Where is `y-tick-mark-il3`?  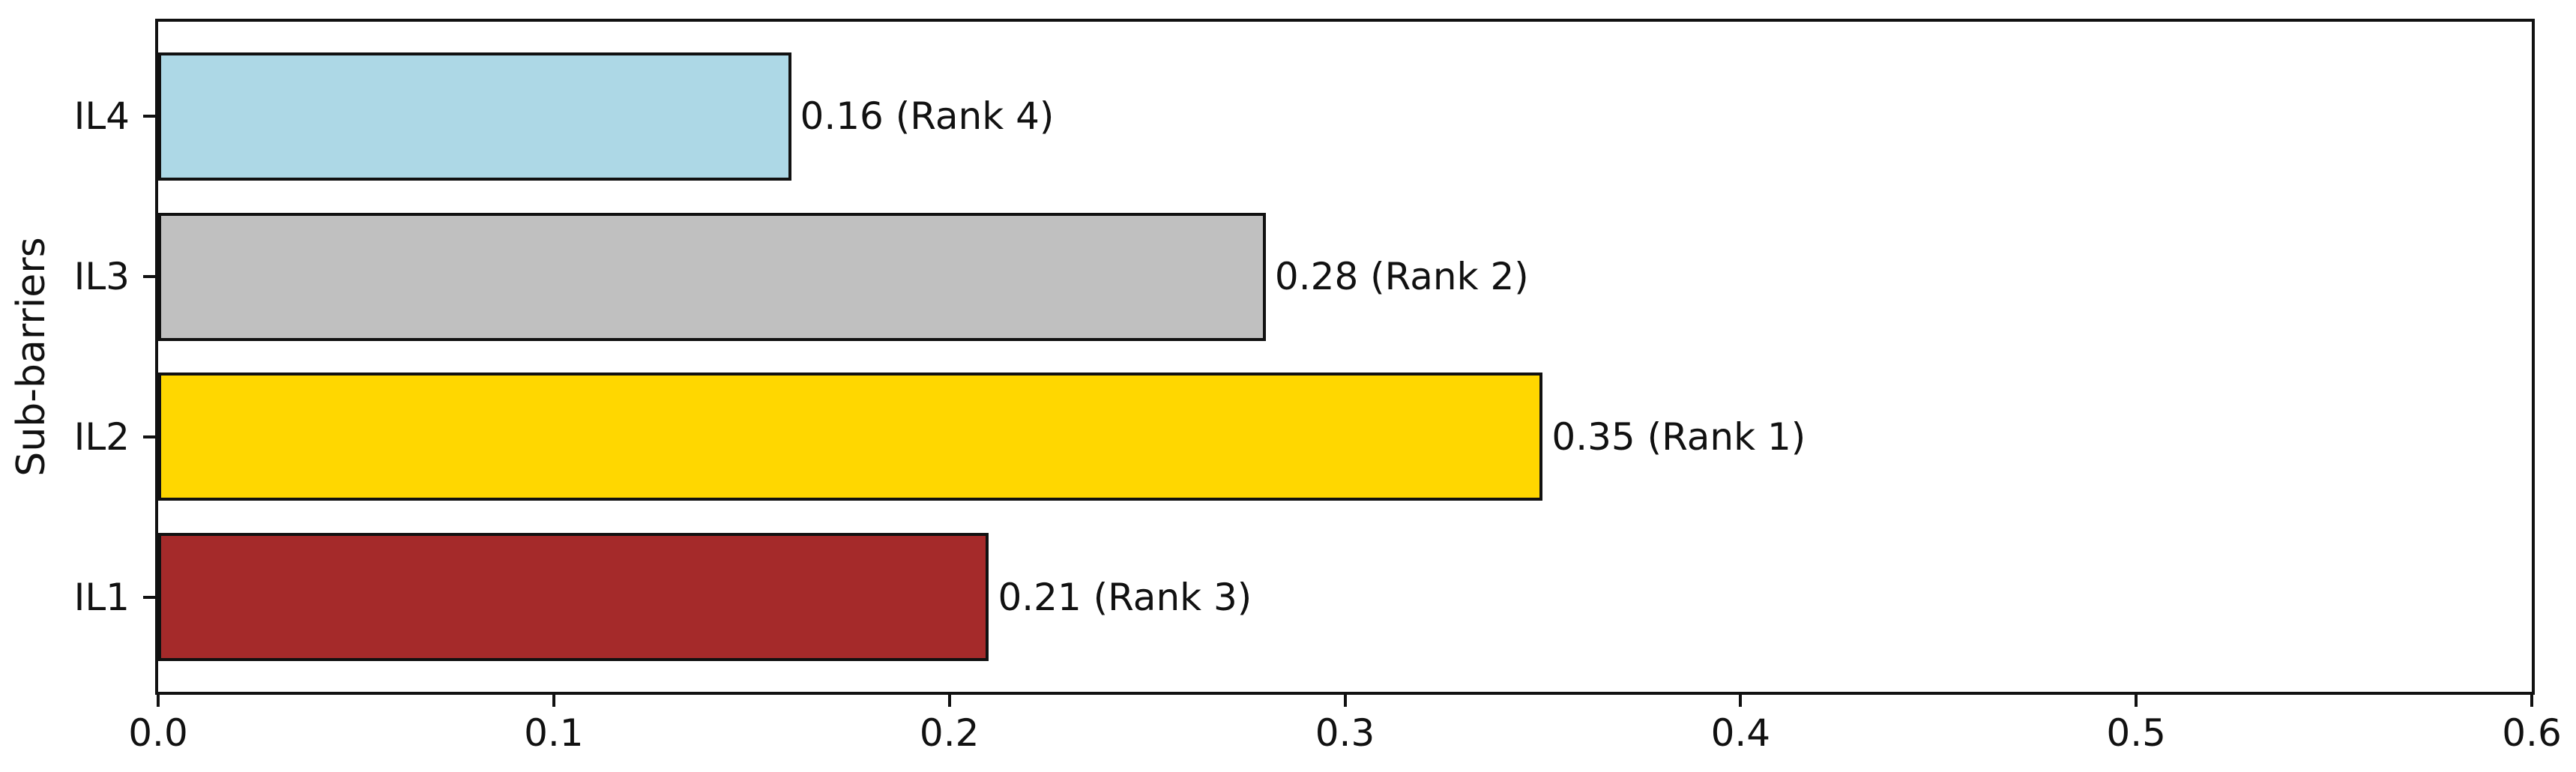
y-tick-mark-il3 is located at coordinates (149, 277).